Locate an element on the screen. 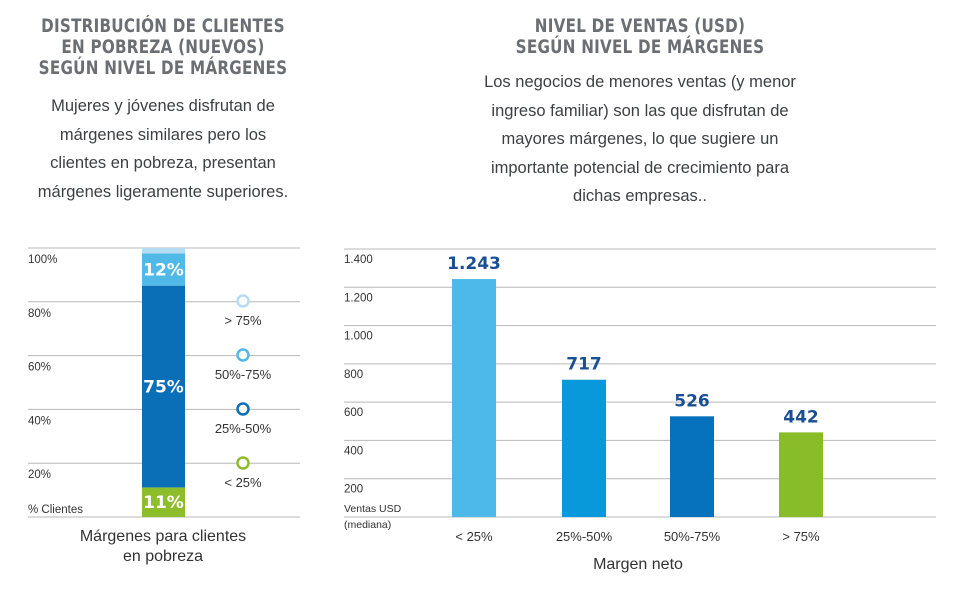 The image size is (960, 592). bar-value-label: 1.243 is located at coordinates (474, 264).